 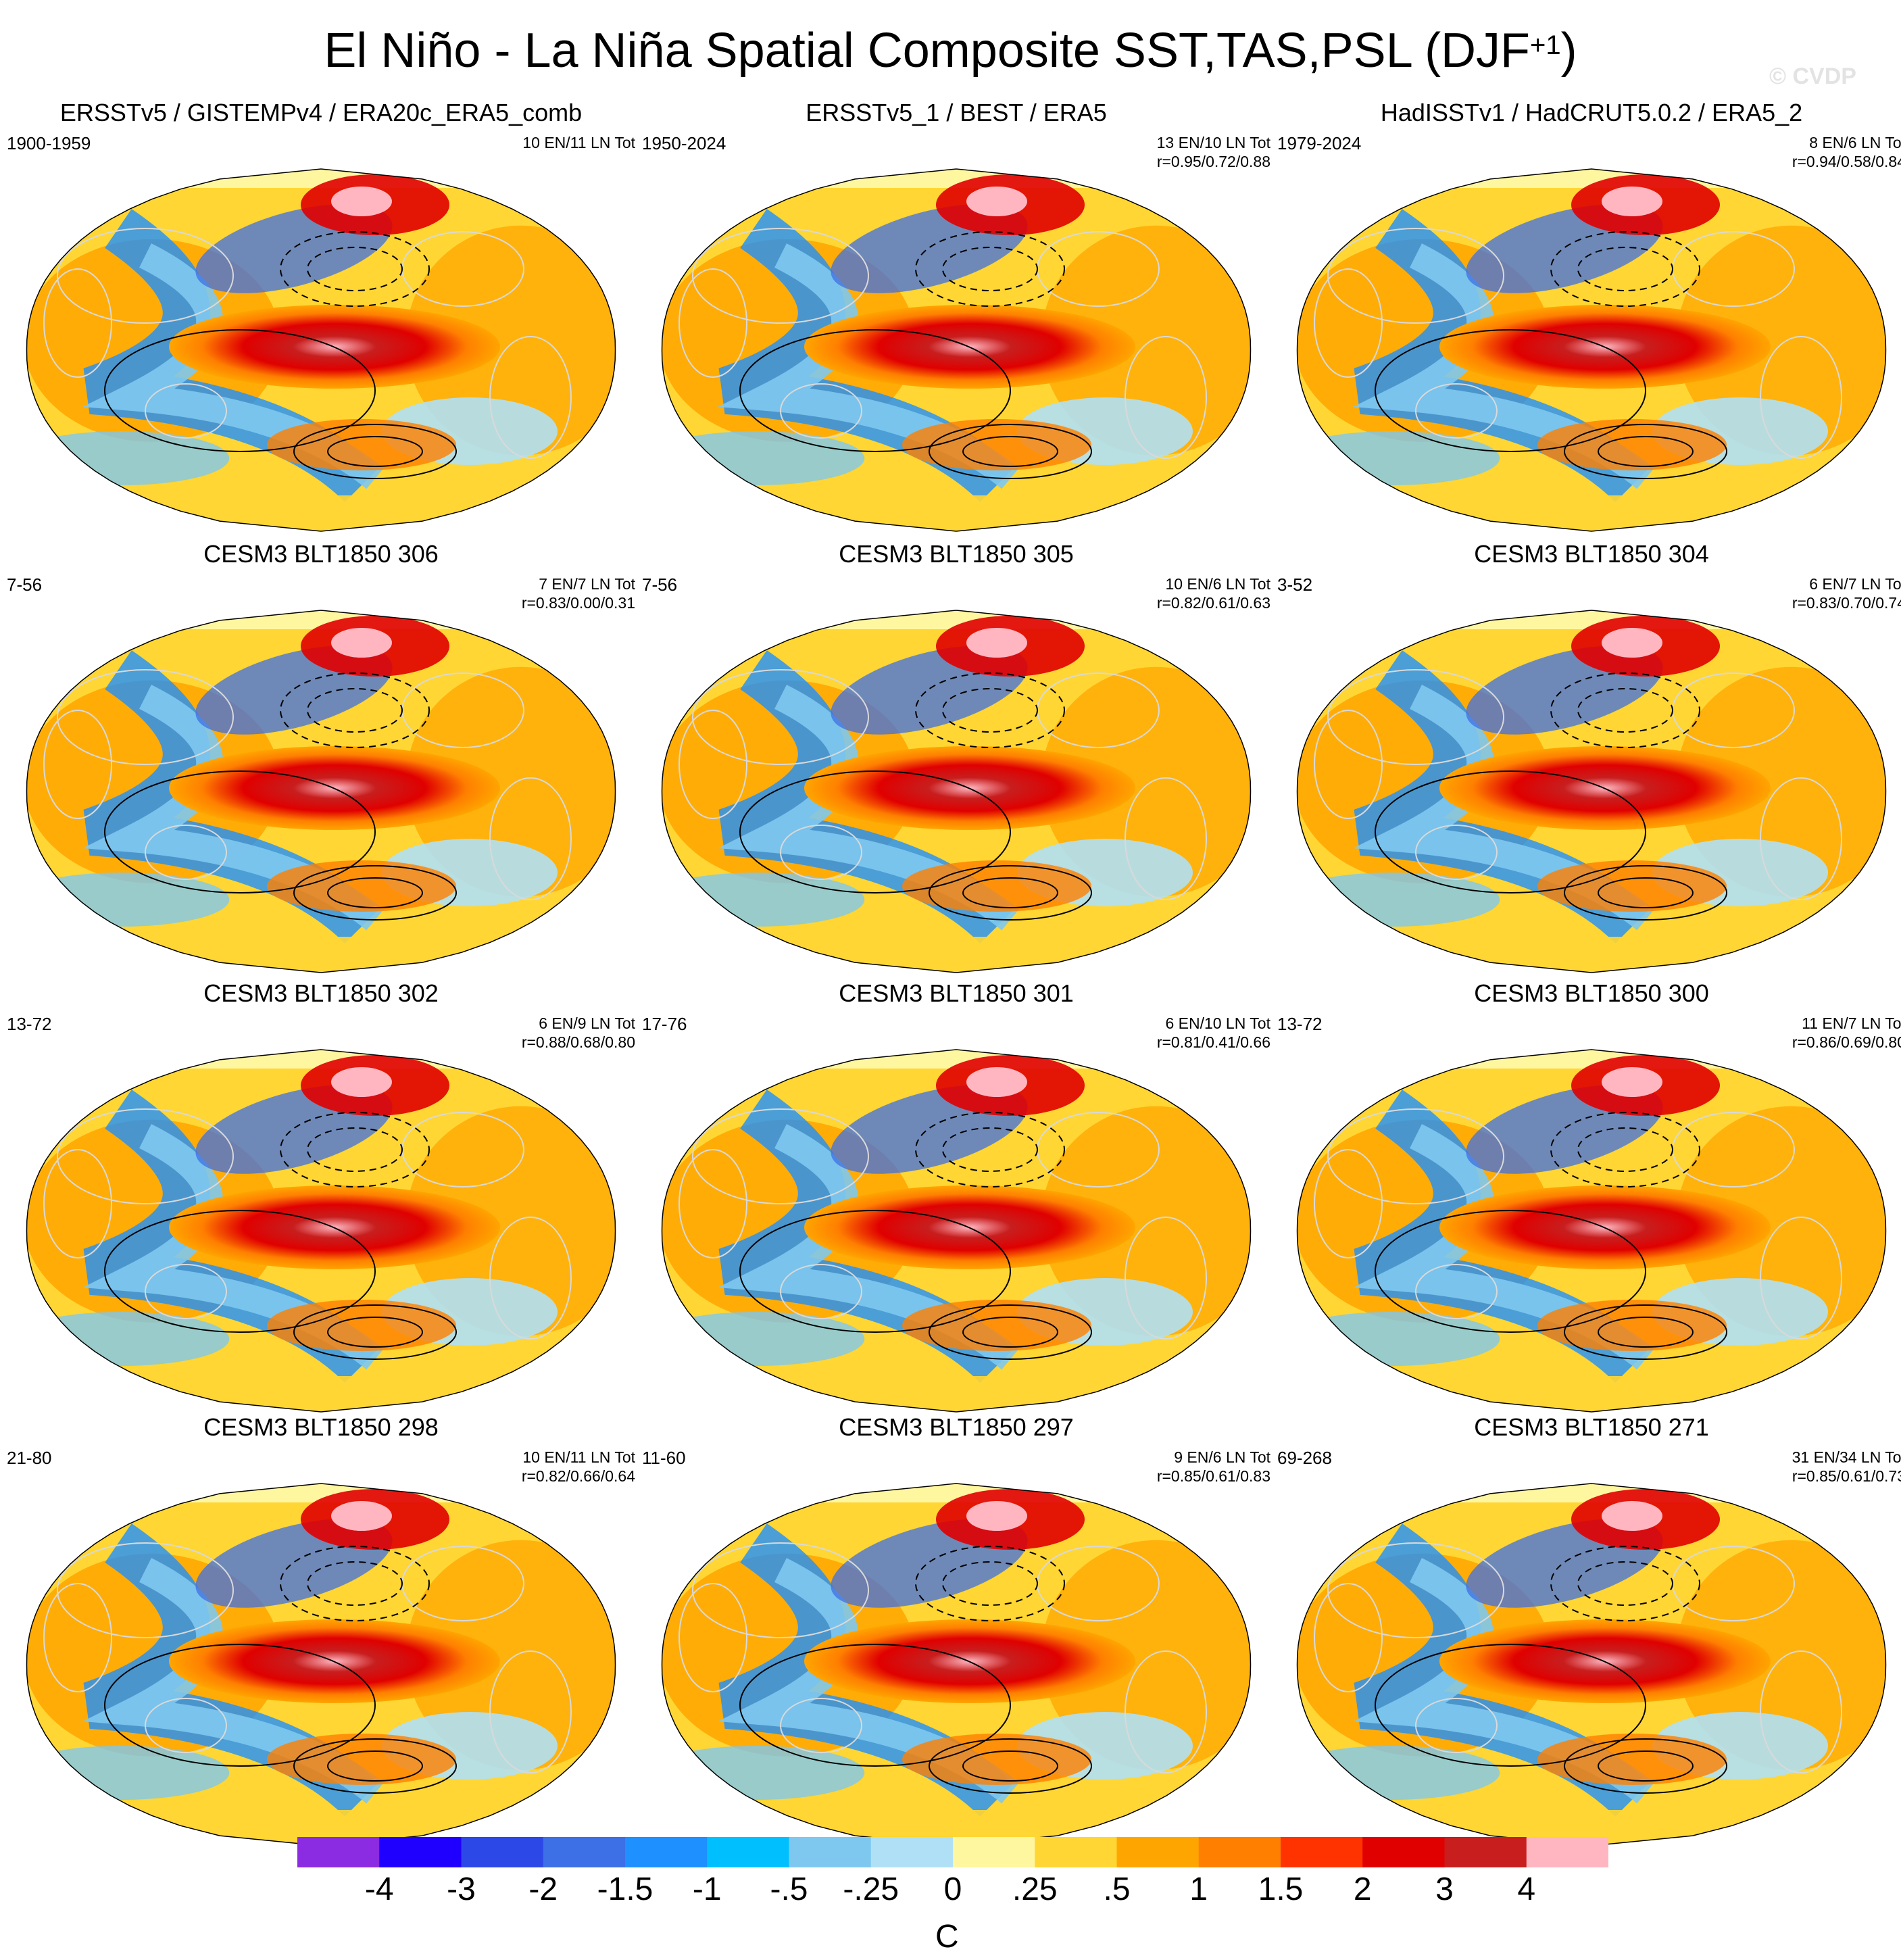 What do you see at coordinates (587, 584) in the screenshot?
I see `event-counts: 7 EN/7 LN Tot` at bounding box center [587, 584].